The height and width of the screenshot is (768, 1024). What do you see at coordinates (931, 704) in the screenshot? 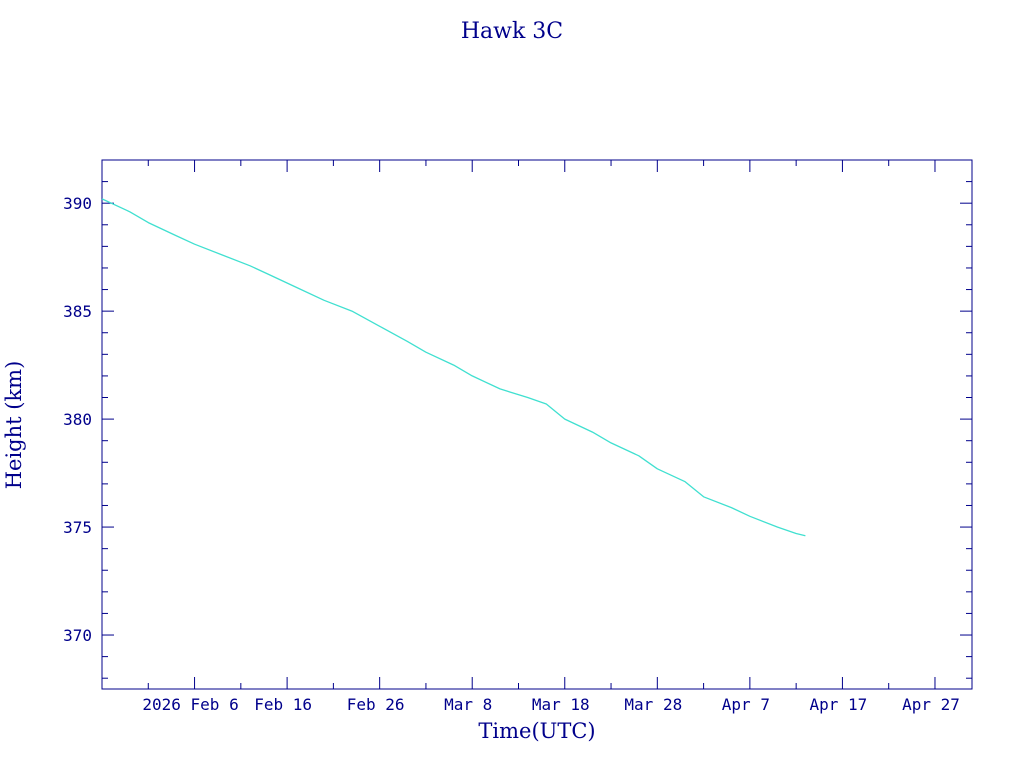
I see `x-tick-label: Apr 27` at bounding box center [931, 704].